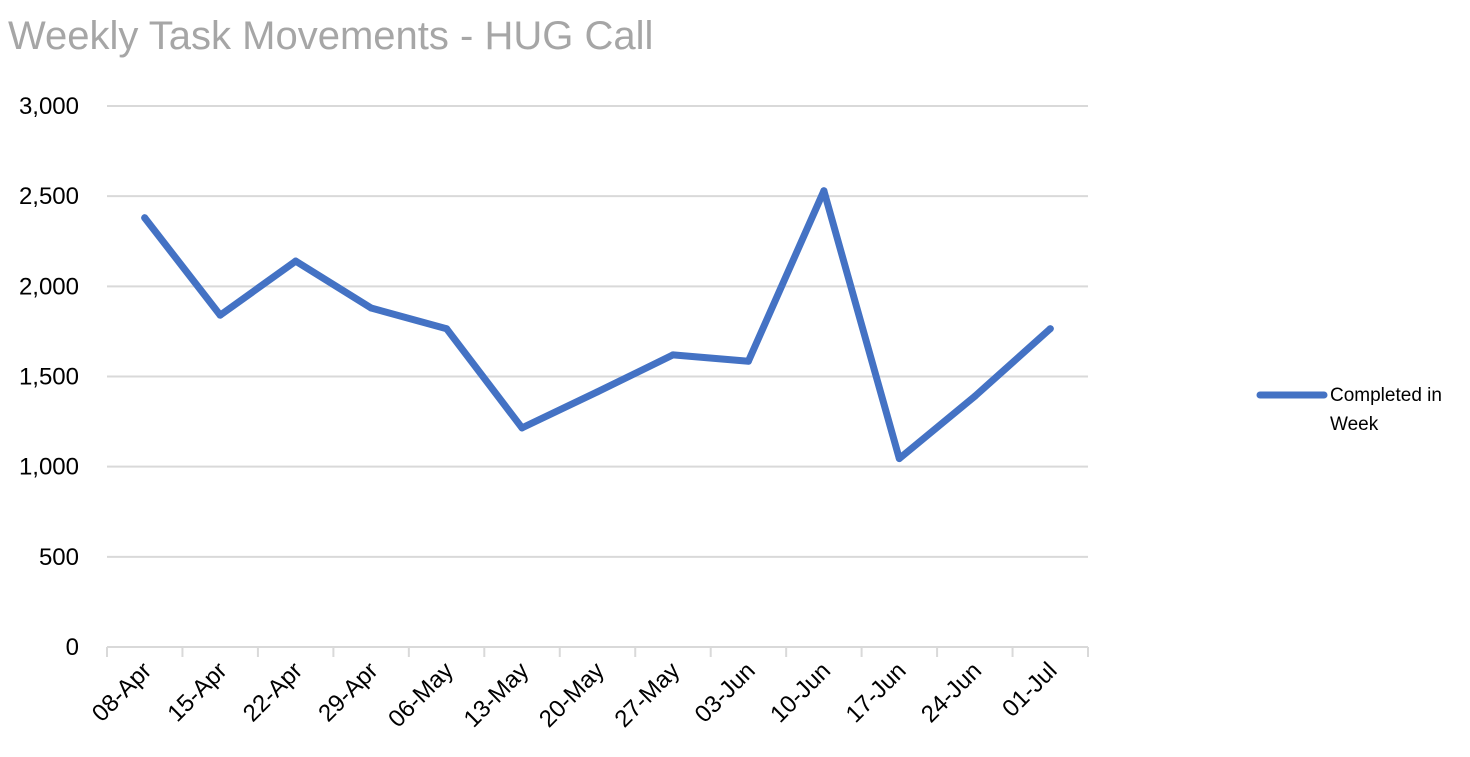 This screenshot has height=757, width=1470. Describe the element at coordinates (1349, 410) in the screenshot. I see `legend: Completed in Week` at that location.